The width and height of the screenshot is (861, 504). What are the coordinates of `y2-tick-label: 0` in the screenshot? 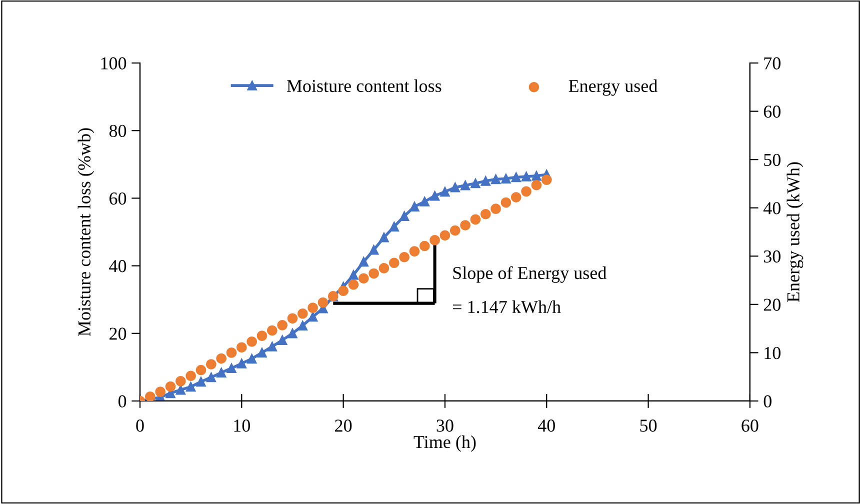 It's located at (768, 401).